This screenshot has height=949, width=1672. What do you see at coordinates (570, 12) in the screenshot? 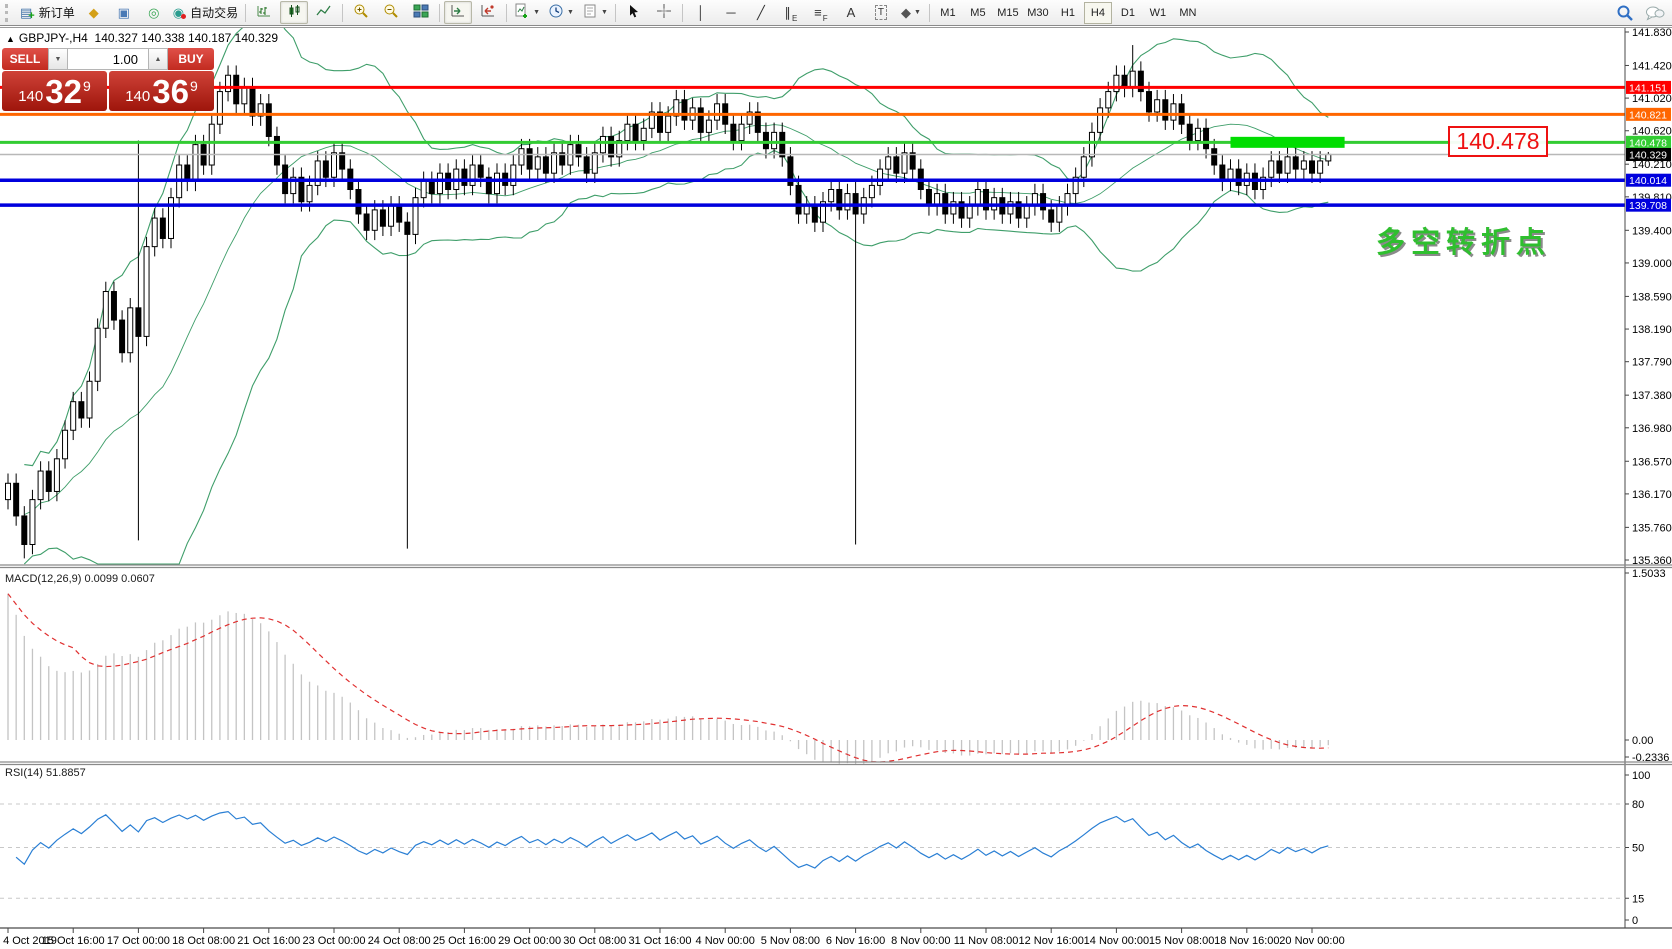
I see `periods-icon-dropdown-caret: ▼` at bounding box center [570, 12].